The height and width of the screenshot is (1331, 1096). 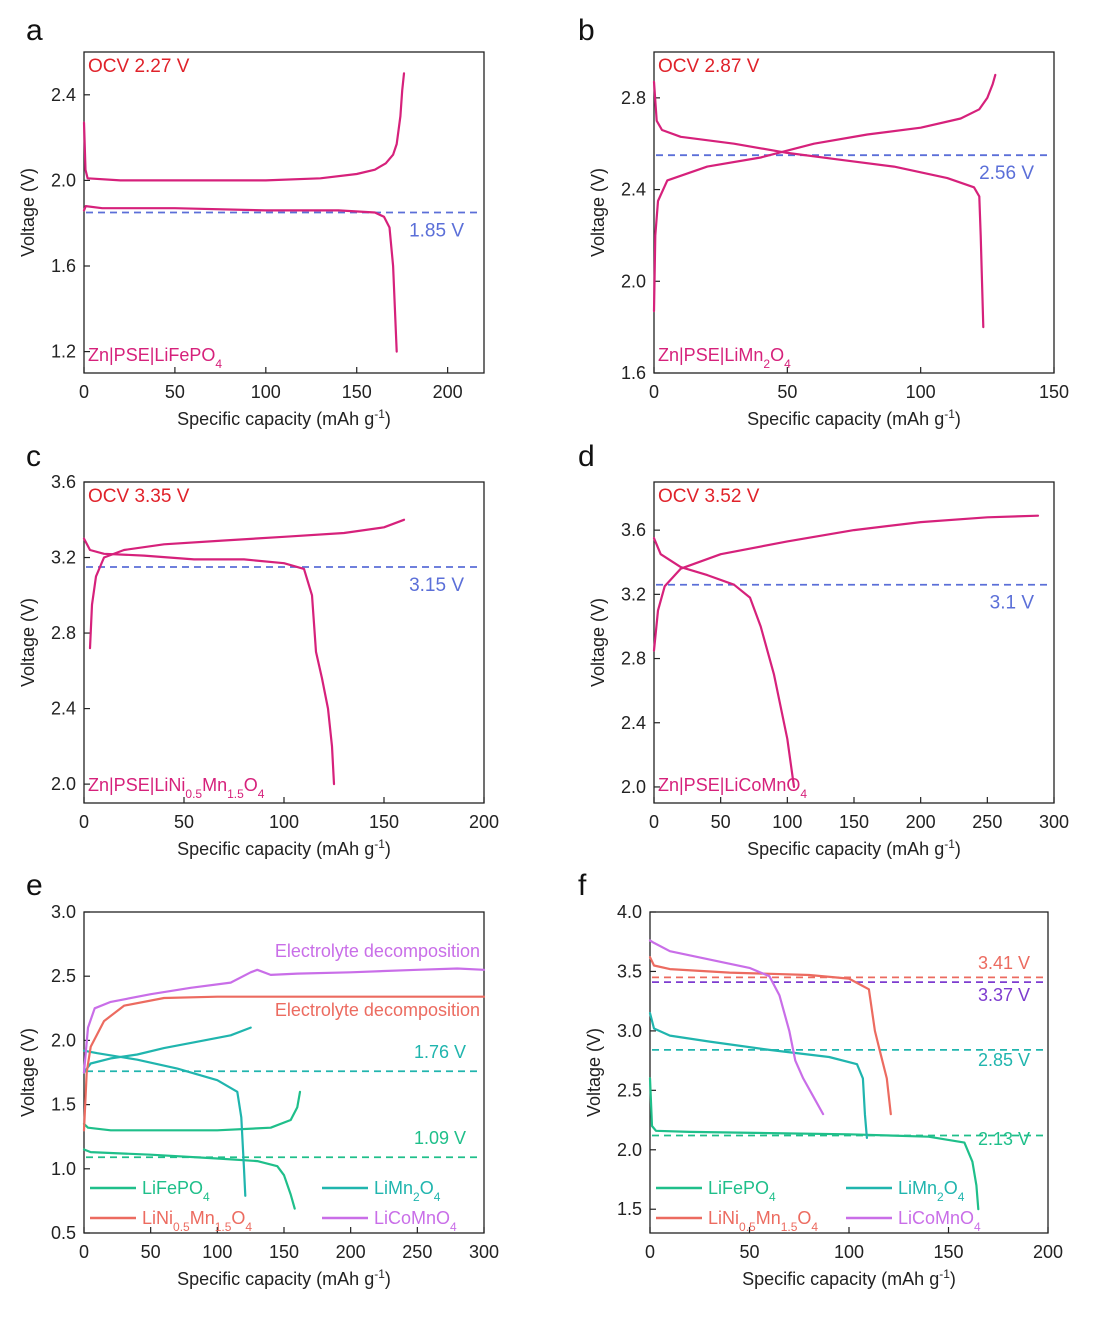 I want to click on decomposition-label: Electrolyte decomposition, so click(x=377, y=1010).